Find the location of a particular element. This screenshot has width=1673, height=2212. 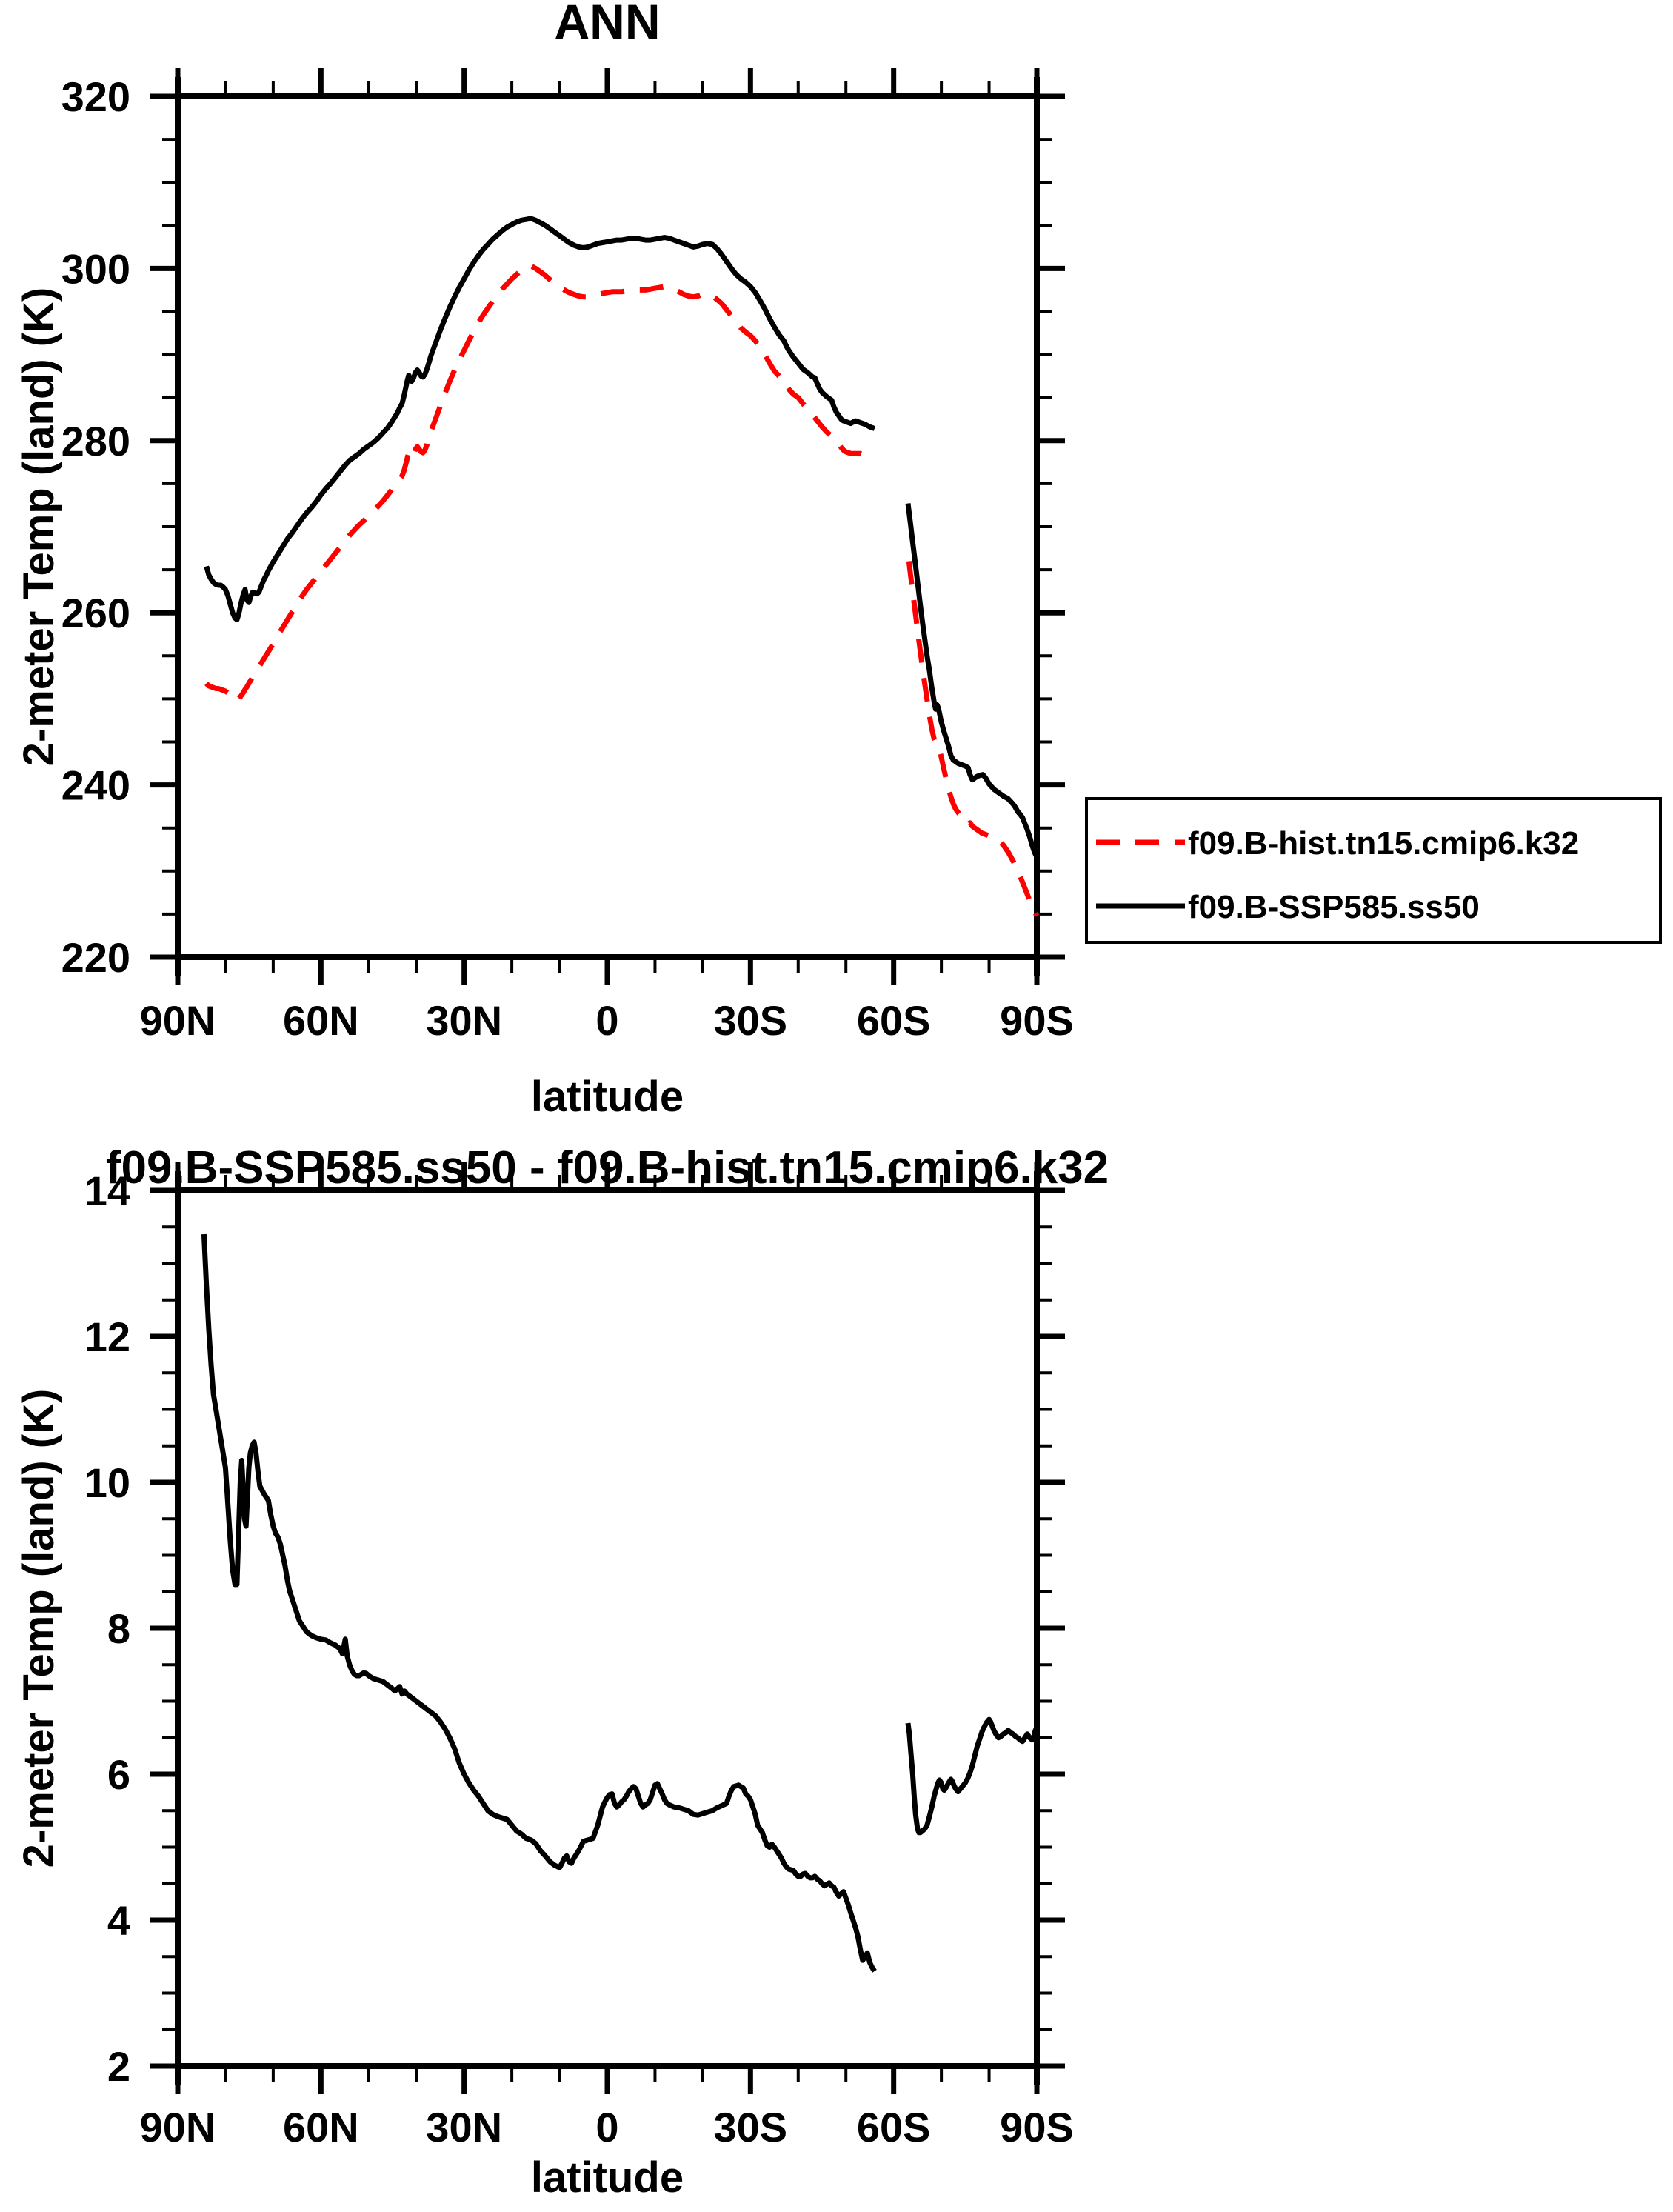

legend-box is located at coordinates (1374, 870).